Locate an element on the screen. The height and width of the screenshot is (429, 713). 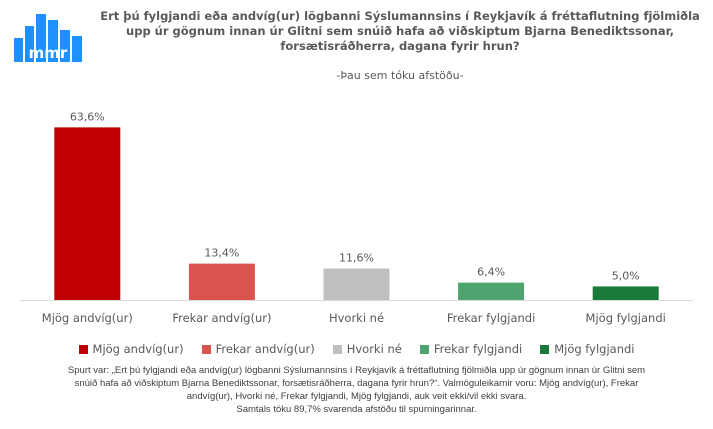
value-label-3: 6,4% is located at coordinates (491, 272).